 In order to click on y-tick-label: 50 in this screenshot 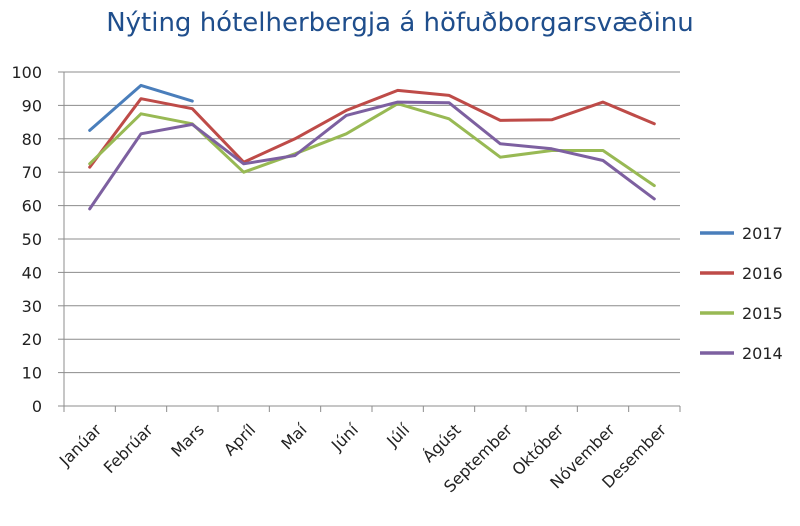, I will do `click(32, 239)`.